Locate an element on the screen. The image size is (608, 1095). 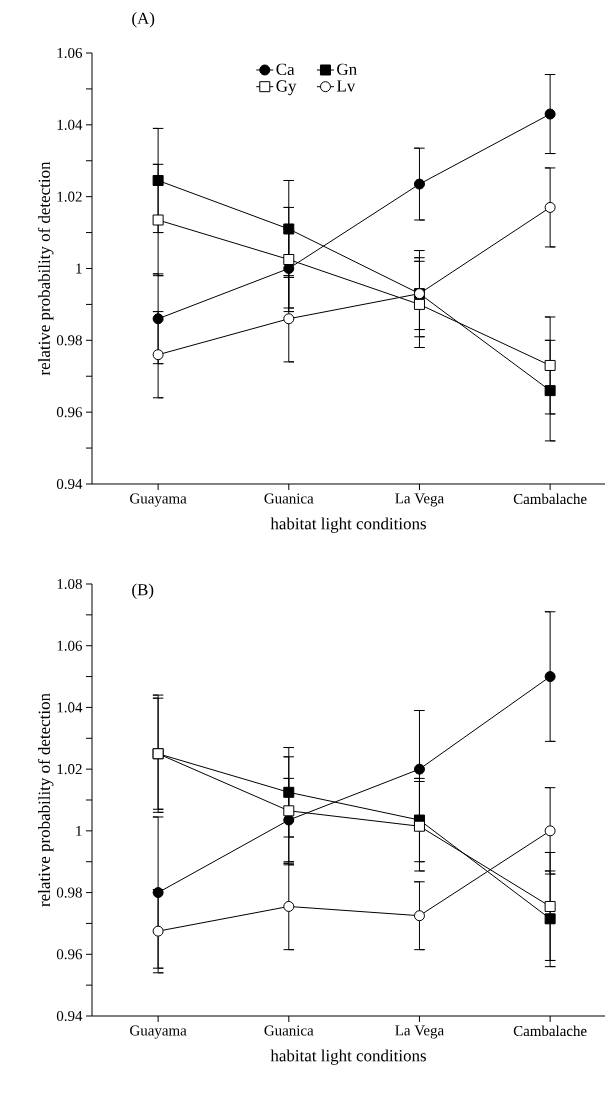
y-tick-label: 1.08 is located at coordinates (69, 584).